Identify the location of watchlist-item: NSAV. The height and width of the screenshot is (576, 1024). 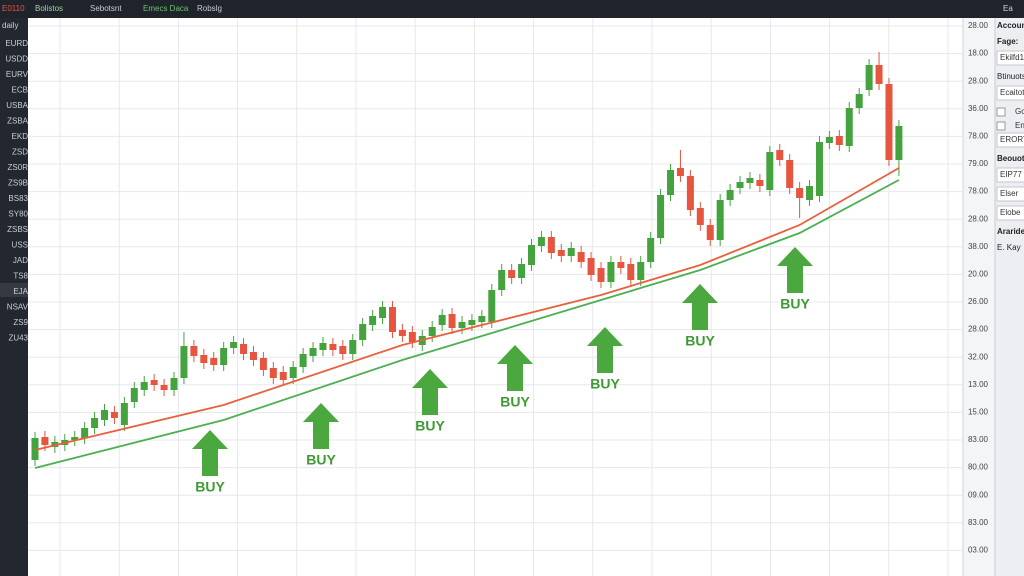
(18, 307).